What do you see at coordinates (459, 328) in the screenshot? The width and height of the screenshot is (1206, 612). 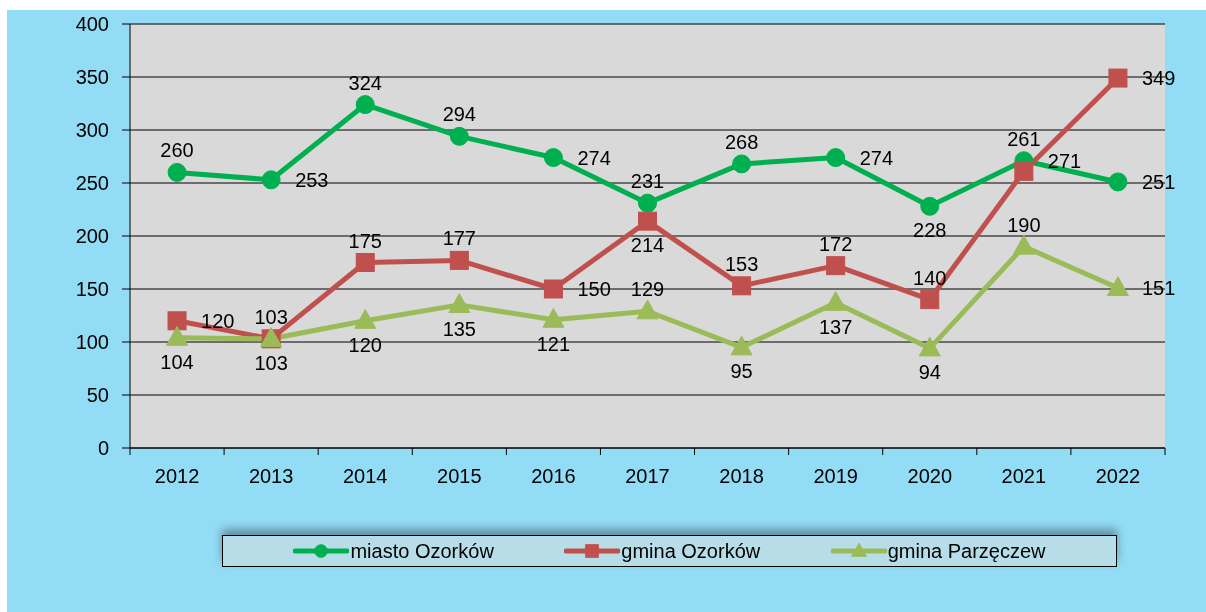 I see `data-label: 135` at bounding box center [459, 328].